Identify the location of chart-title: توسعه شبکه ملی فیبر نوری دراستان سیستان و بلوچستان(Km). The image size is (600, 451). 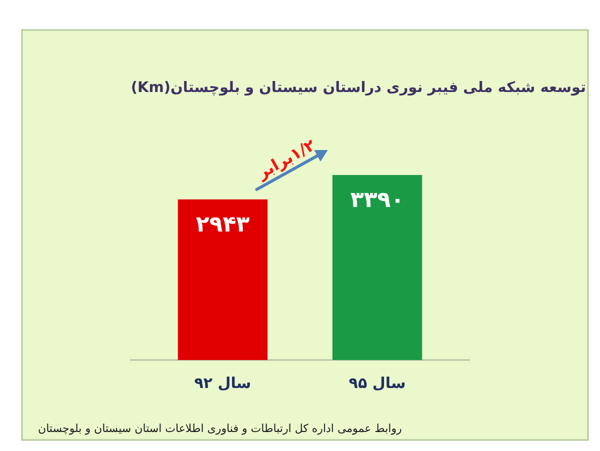
(358, 88).